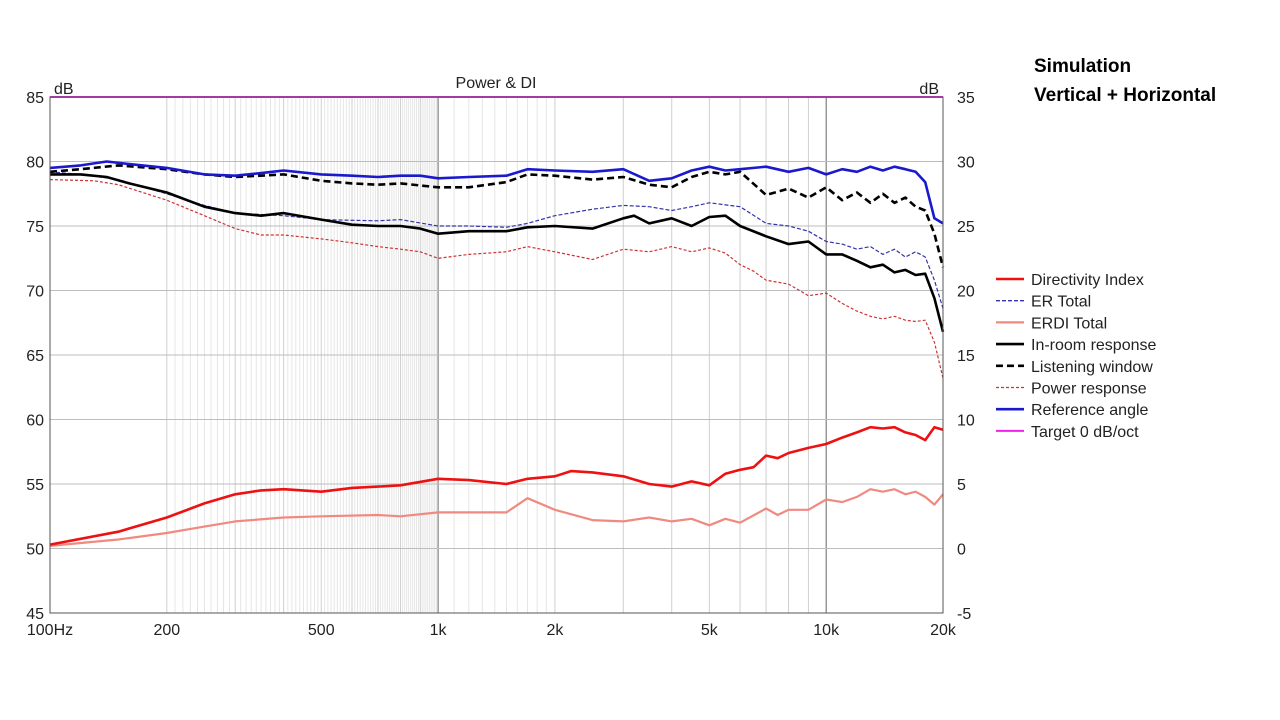  What do you see at coordinates (1092, 367) in the screenshot?
I see `legend-label-listening-window: Listening window` at bounding box center [1092, 367].